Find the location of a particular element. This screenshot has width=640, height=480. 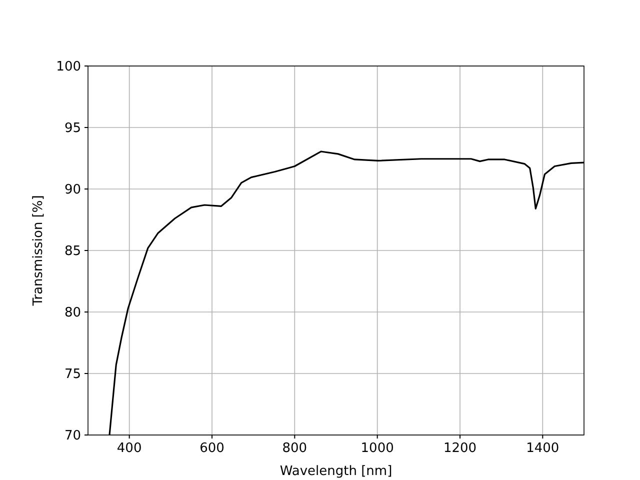

x-axis-title: Wavelength [nm] is located at coordinates (336, 471).